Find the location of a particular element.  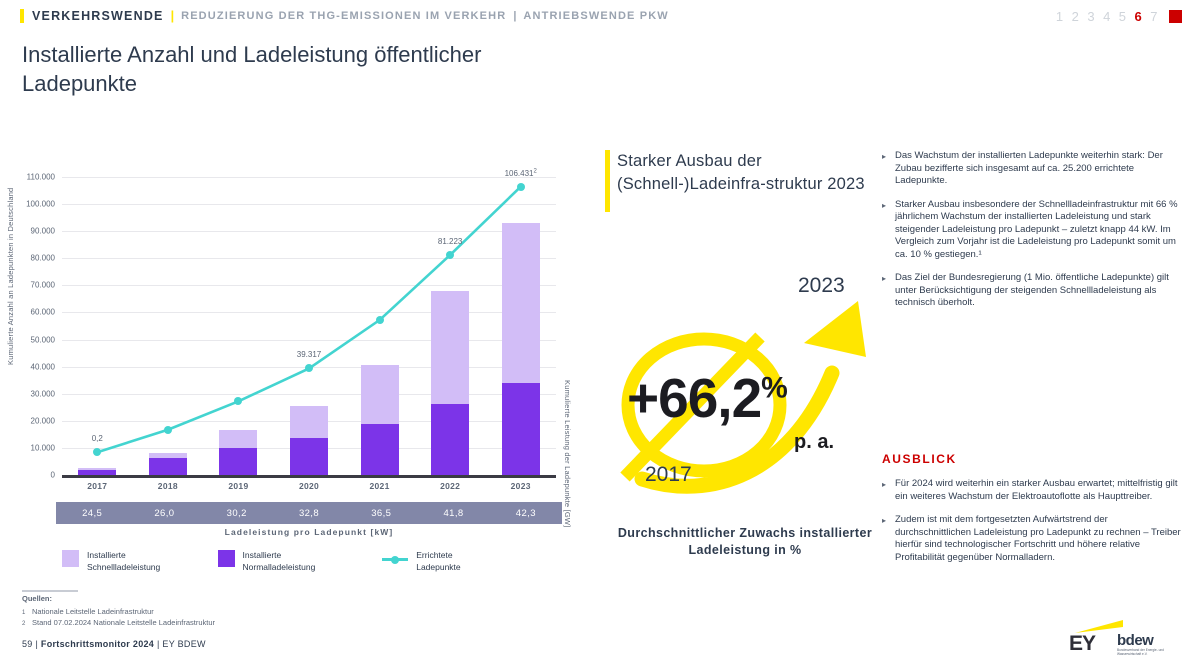

y2-axis-title: Kumulierte Leistung der Ladepunkte [GW] is located at coordinates (567, 454).